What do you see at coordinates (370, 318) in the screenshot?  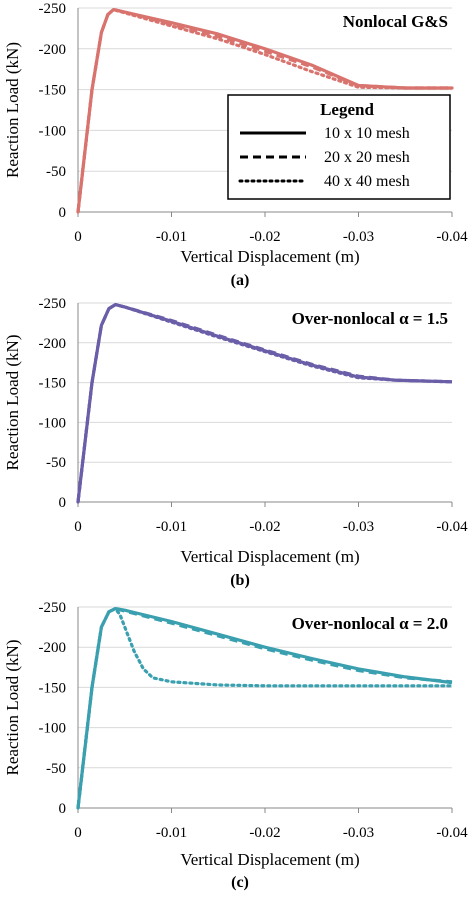 I see `panel-title: Over-nonlocal α = 1.5` at bounding box center [370, 318].